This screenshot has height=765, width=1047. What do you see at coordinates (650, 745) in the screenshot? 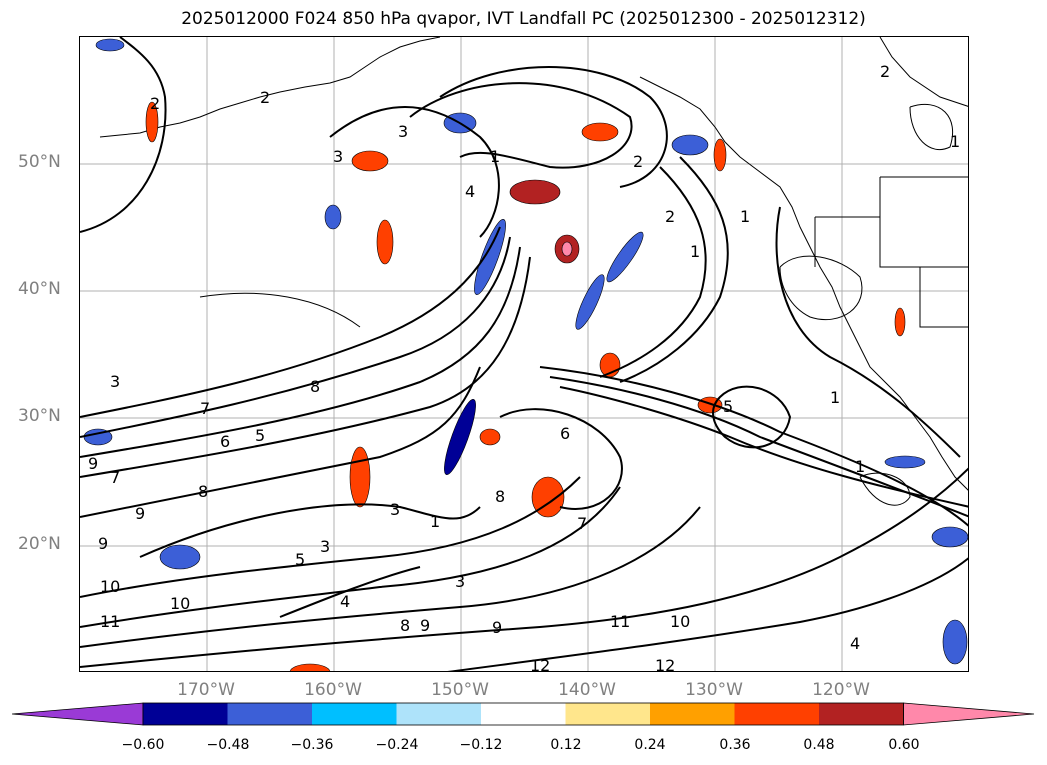
I see `colorbar-tick: 0.24` at bounding box center [650, 745].